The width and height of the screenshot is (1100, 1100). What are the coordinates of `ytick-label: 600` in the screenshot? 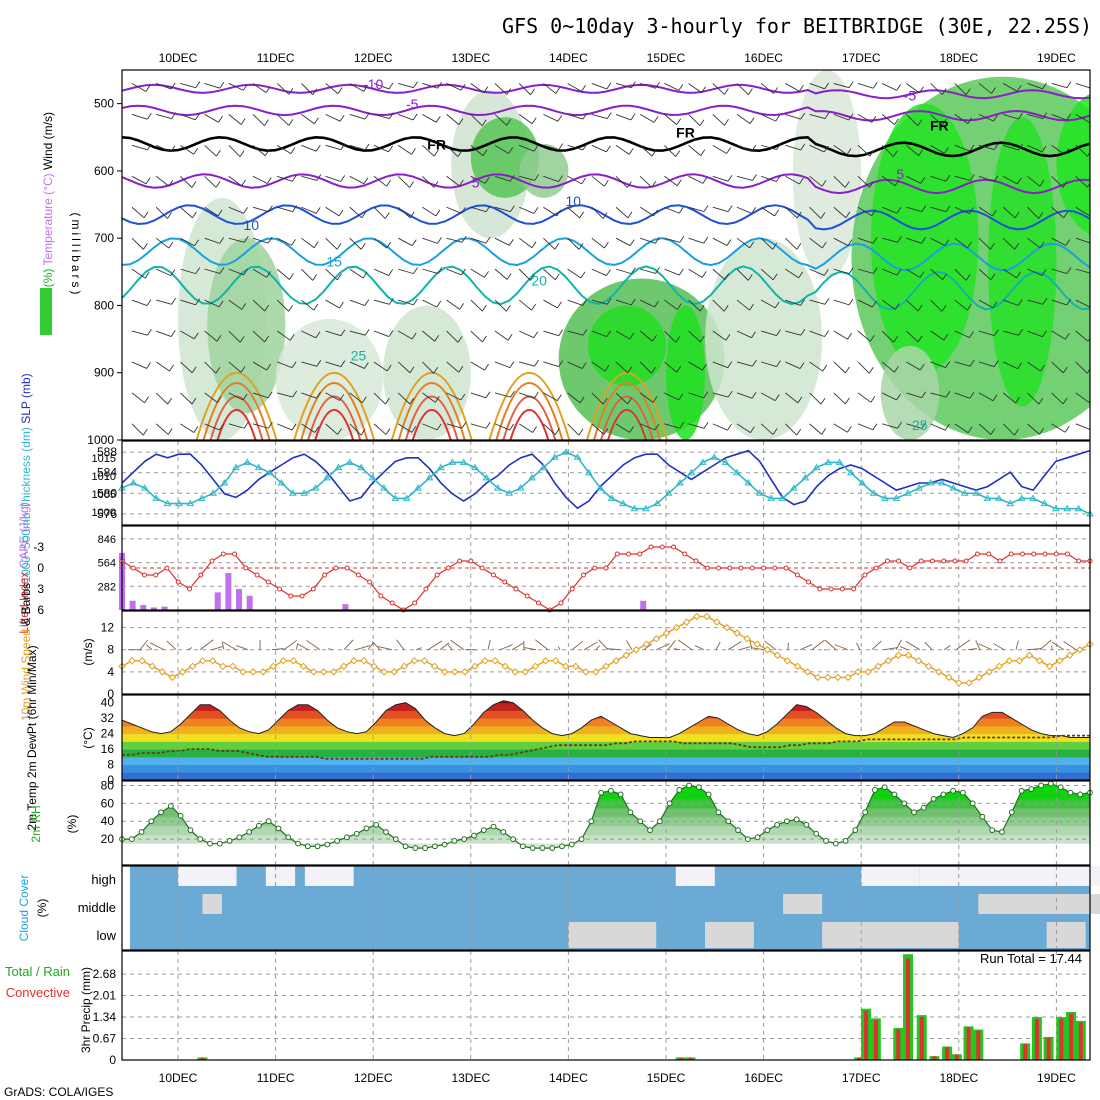 It's located at (104, 171).